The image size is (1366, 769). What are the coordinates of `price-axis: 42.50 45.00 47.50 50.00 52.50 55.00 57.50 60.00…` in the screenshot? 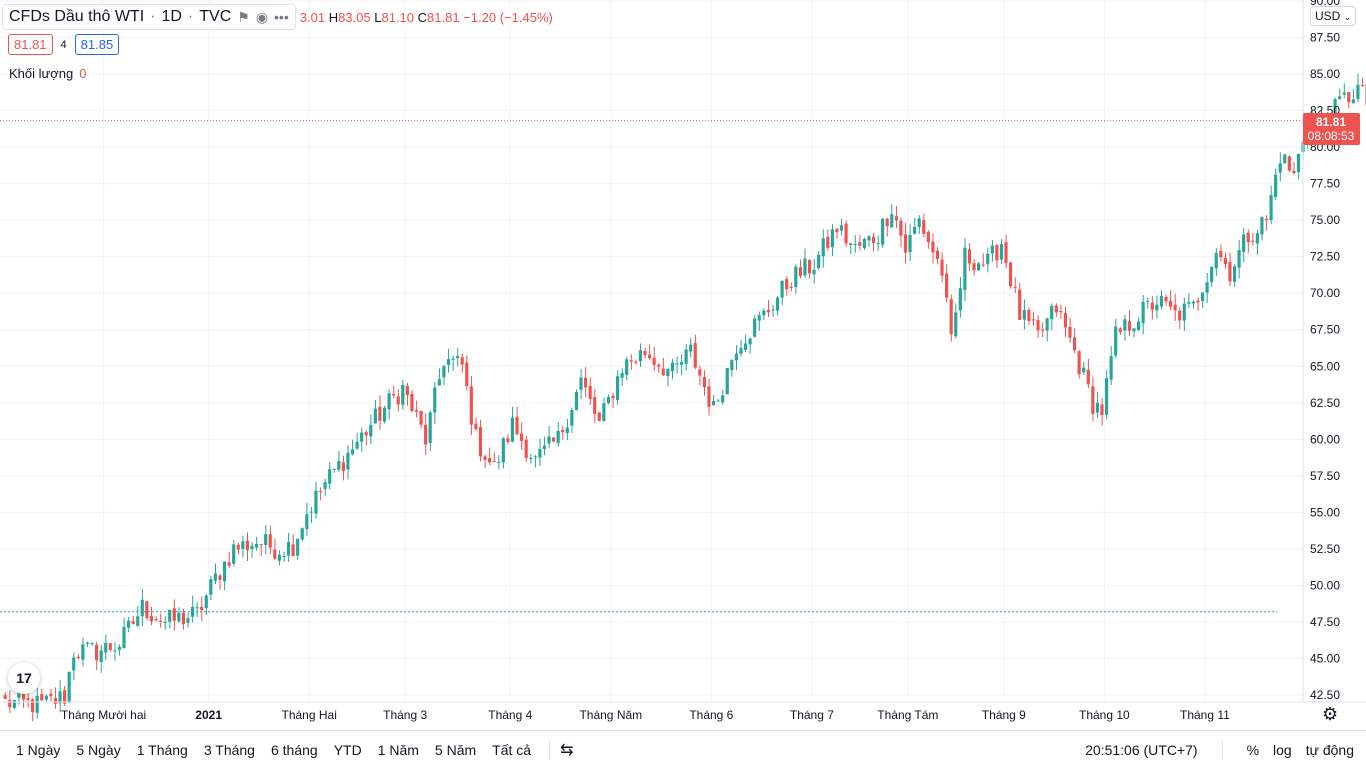 It's located at (1321, 351).